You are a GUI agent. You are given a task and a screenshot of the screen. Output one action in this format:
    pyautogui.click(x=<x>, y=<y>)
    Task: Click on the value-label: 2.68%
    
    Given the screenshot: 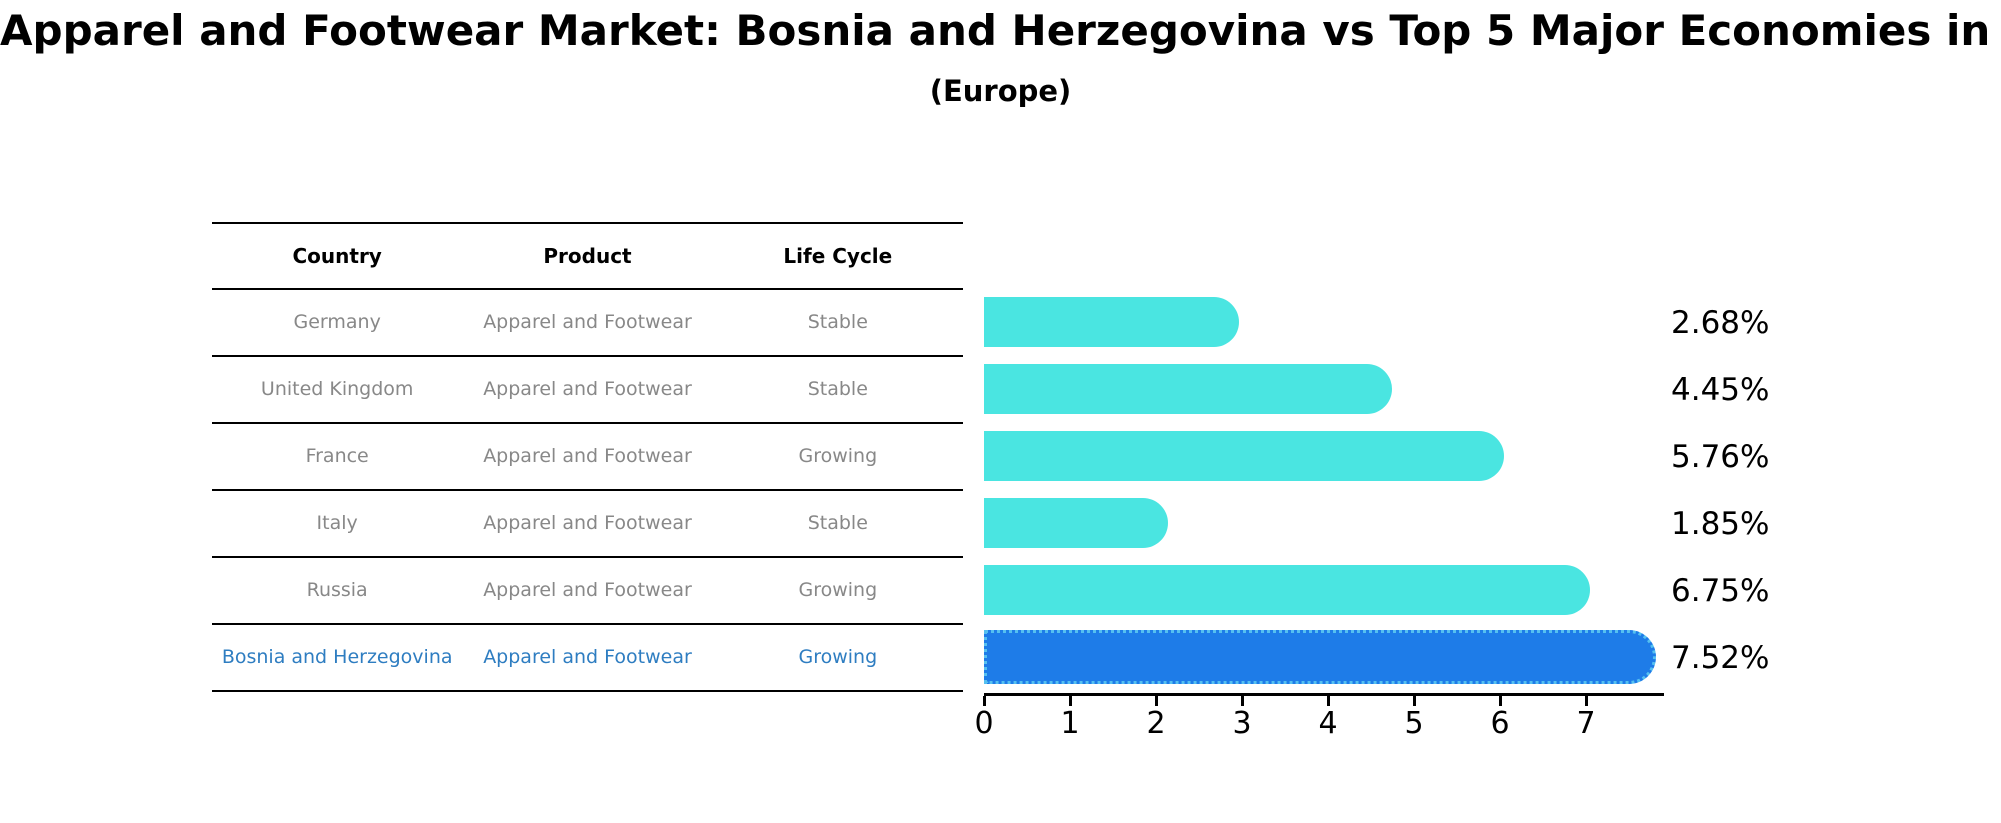 What is the action you would take?
    pyautogui.click(x=1720, y=323)
    